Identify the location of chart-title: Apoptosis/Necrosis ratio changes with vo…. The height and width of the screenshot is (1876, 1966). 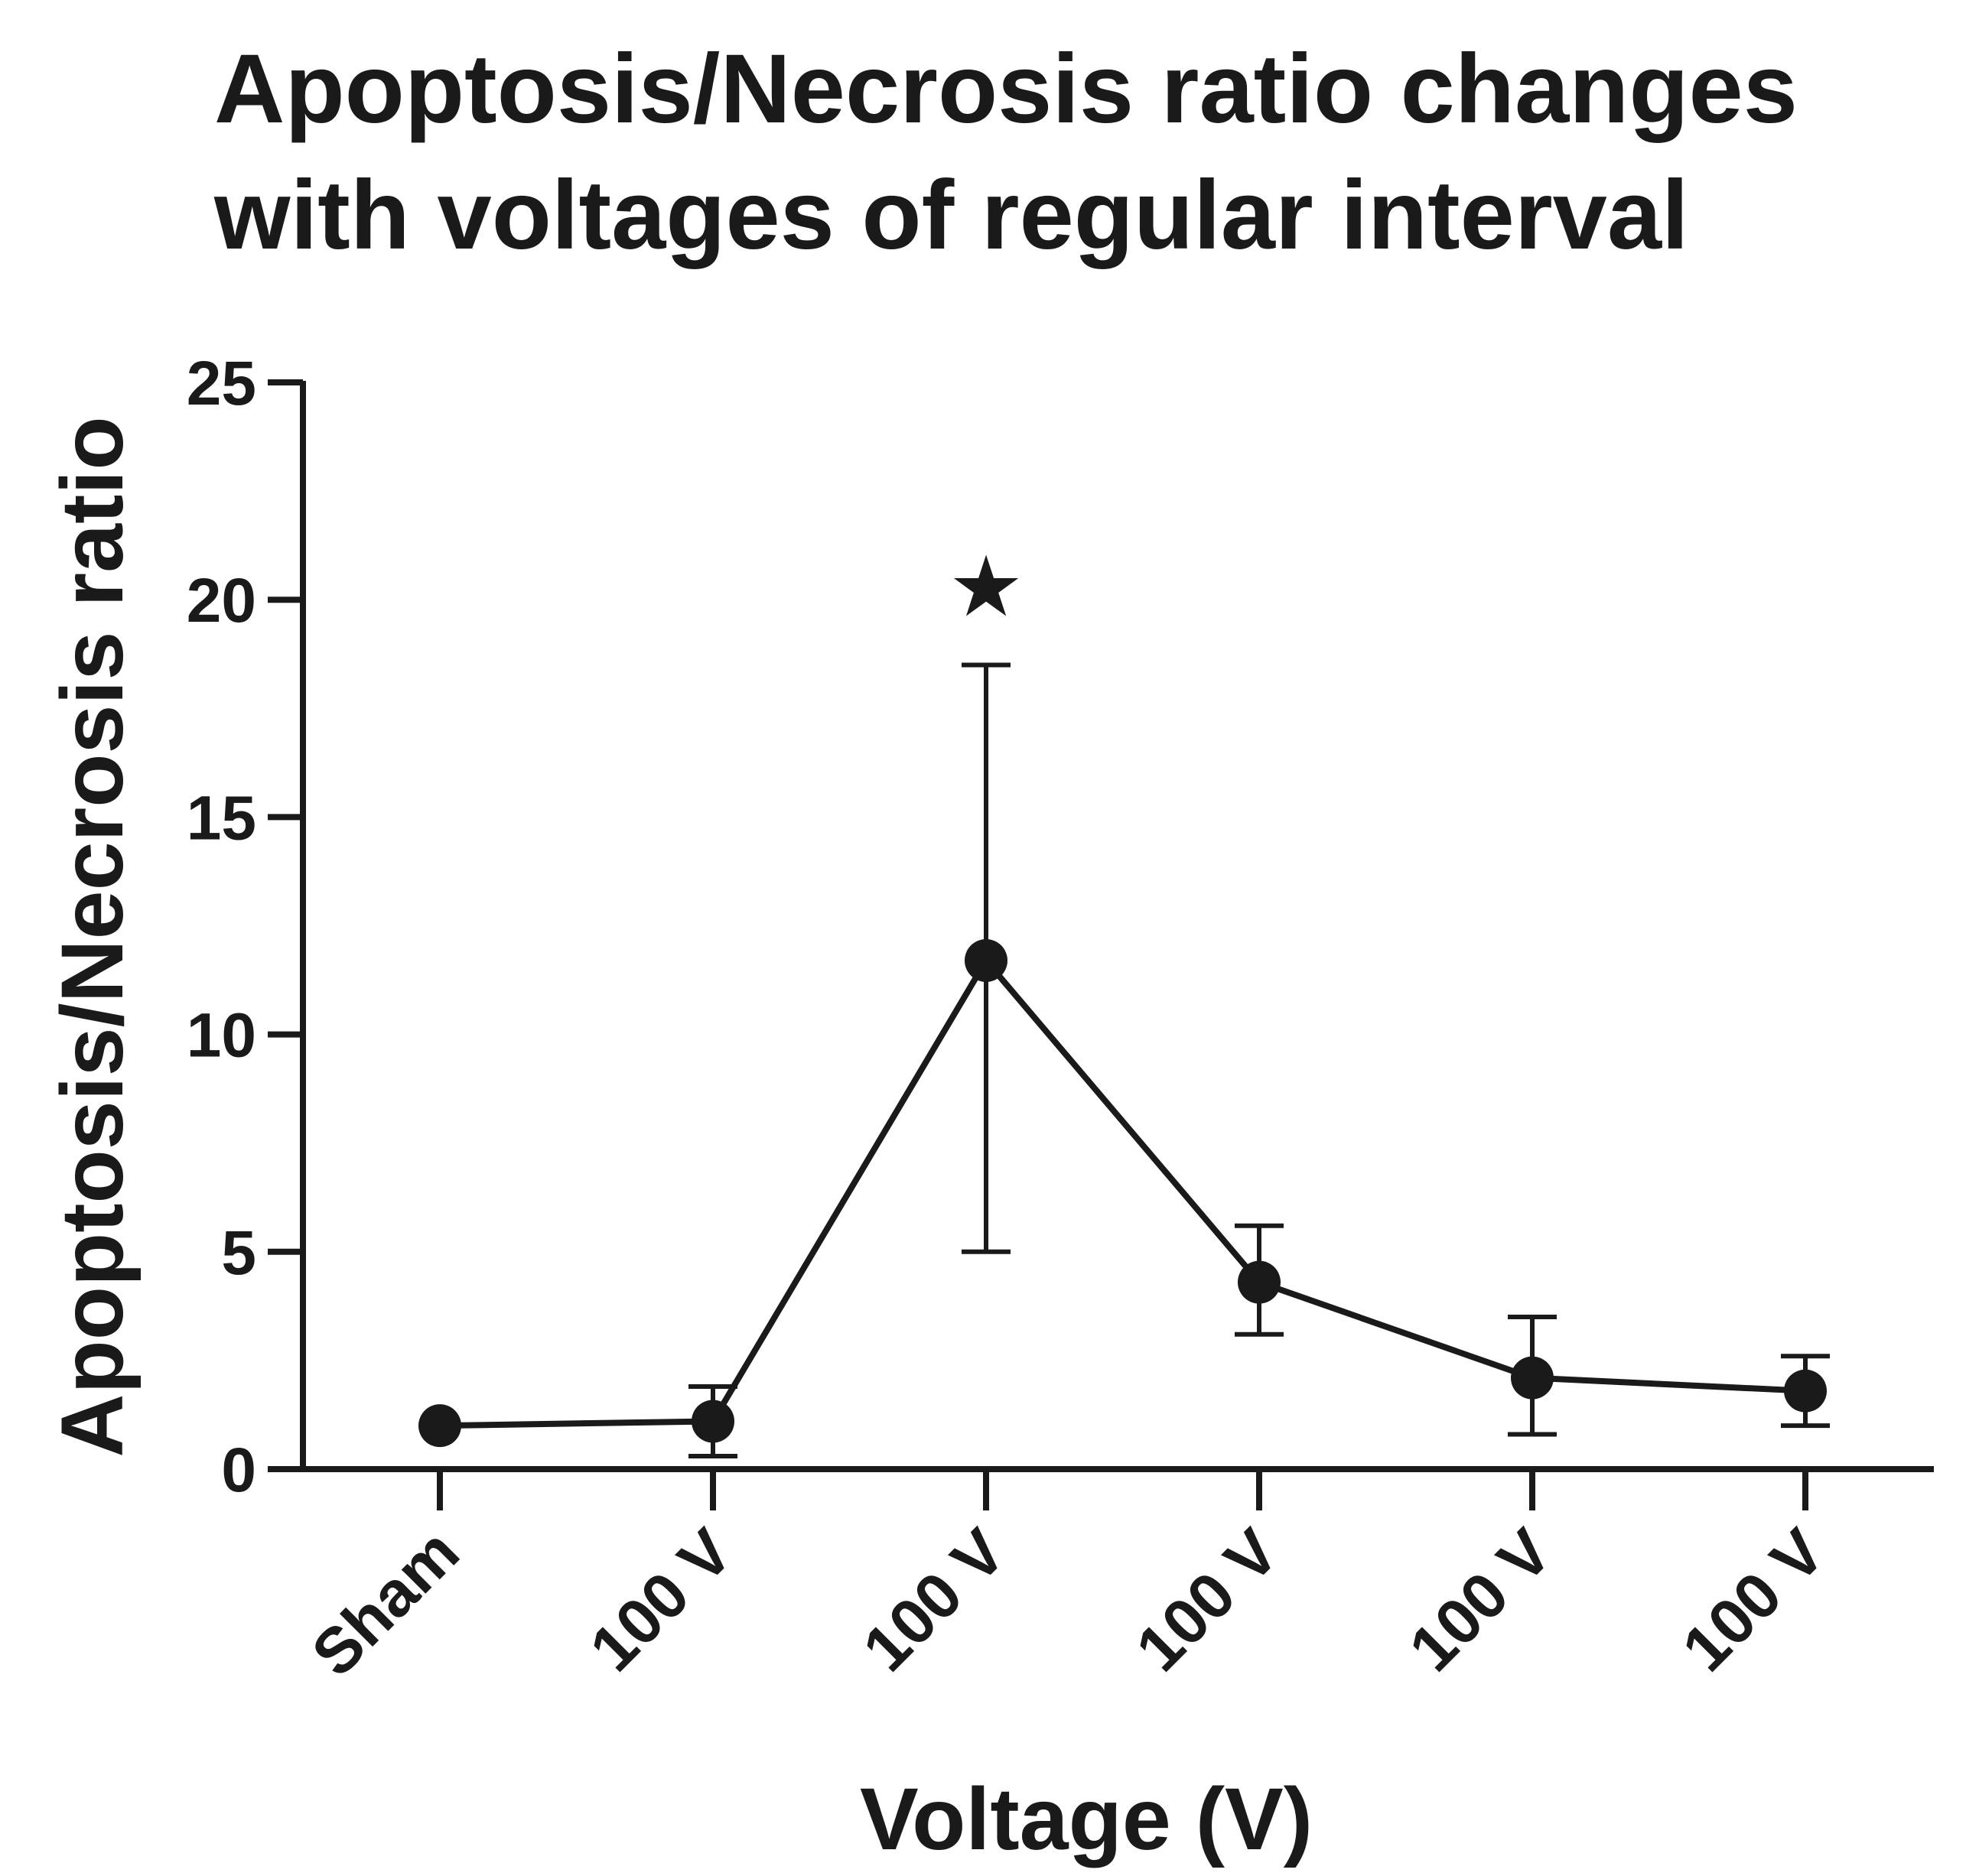
(1005, 152).